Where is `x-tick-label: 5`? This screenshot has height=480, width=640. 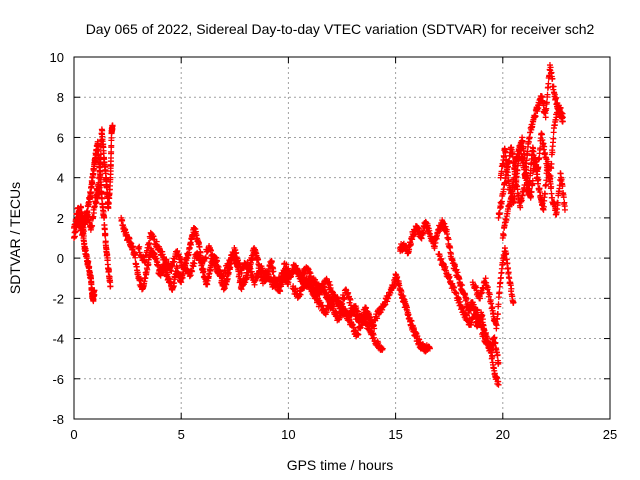 x-tick-label: 5 is located at coordinates (181, 434).